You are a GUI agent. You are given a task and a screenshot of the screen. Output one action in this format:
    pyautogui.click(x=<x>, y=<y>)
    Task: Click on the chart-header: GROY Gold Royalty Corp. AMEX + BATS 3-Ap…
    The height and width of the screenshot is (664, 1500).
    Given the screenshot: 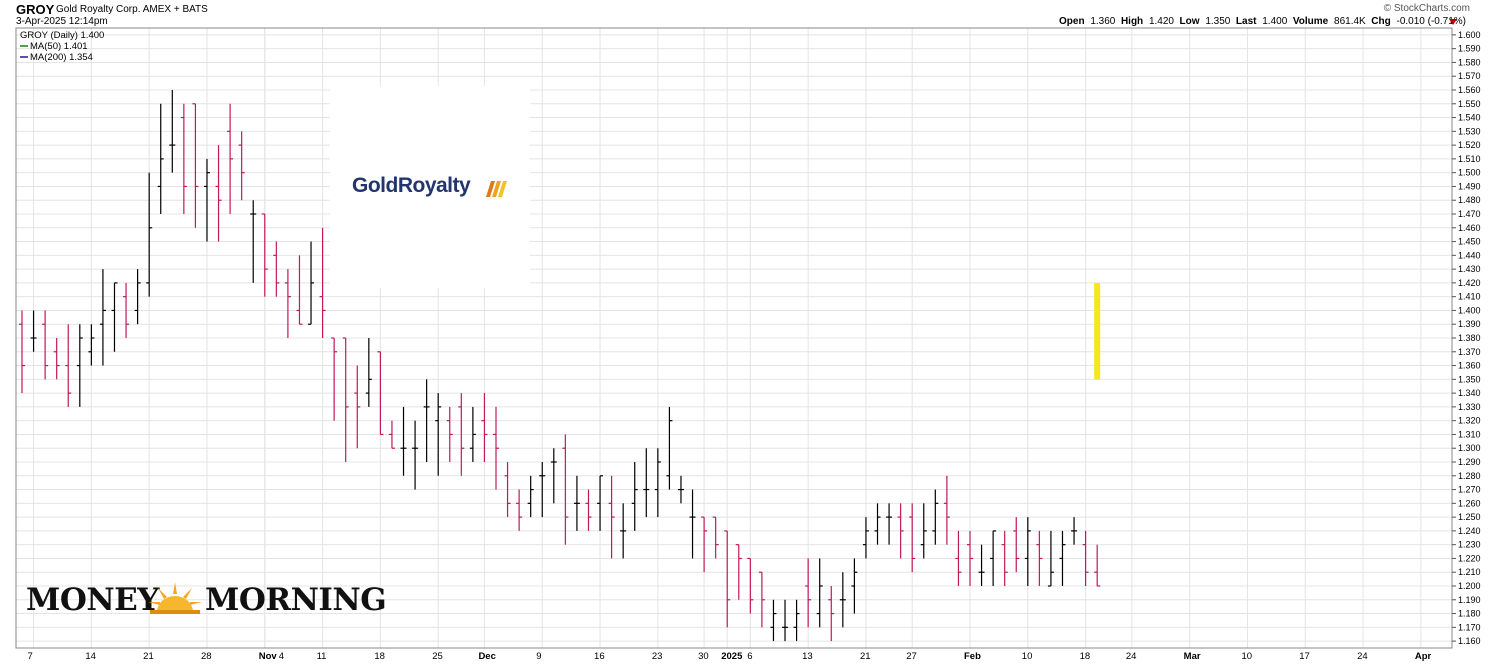 What is the action you would take?
    pyautogui.click(x=750, y=14)
    